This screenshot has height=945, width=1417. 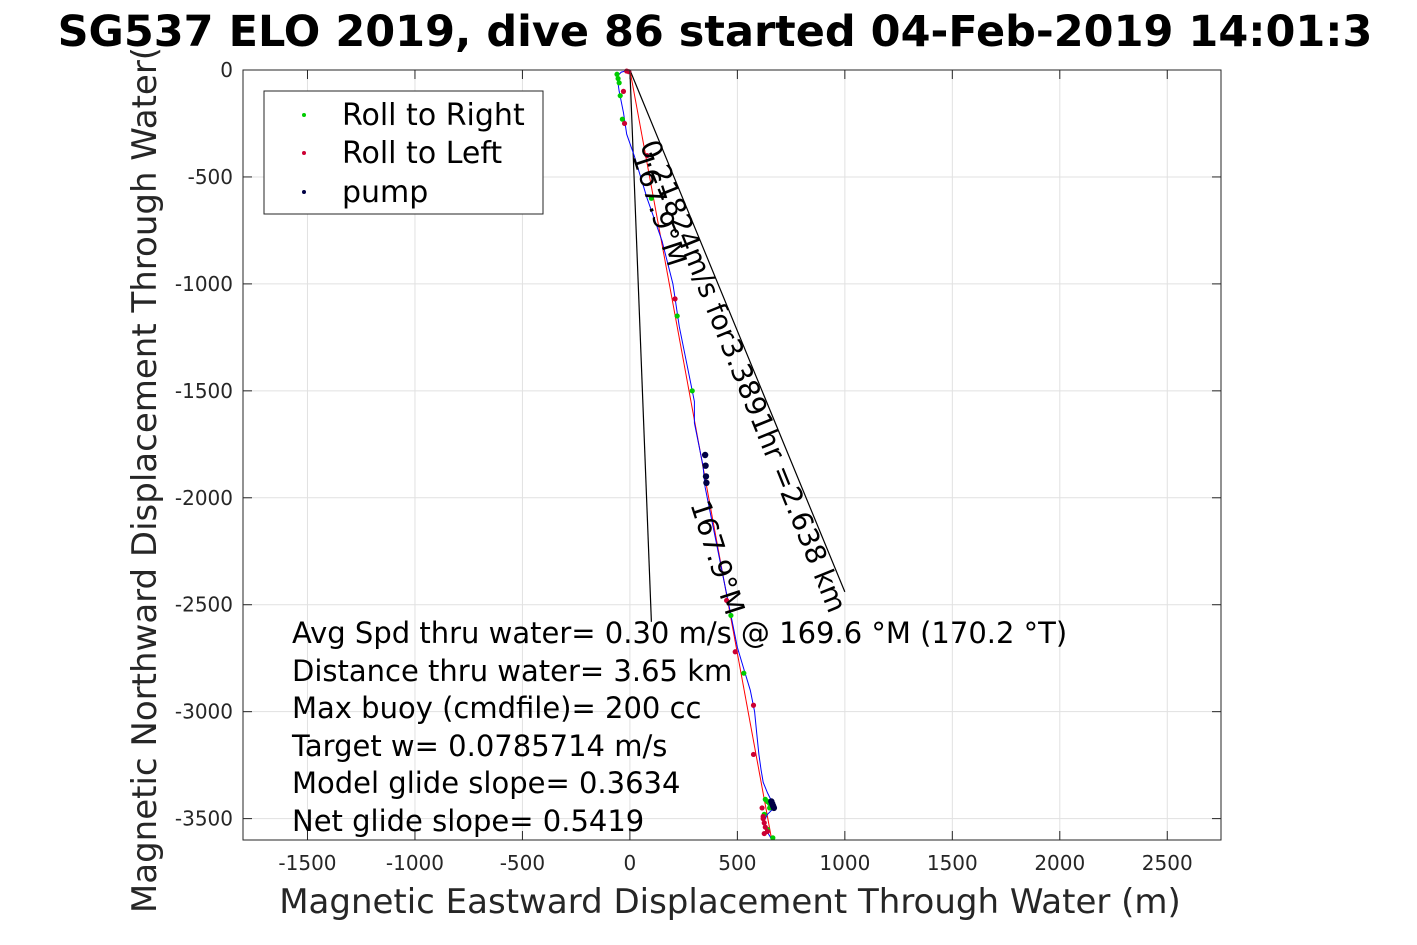 I want to click on y-tick-label: -2500, so click(x=204, y=605).